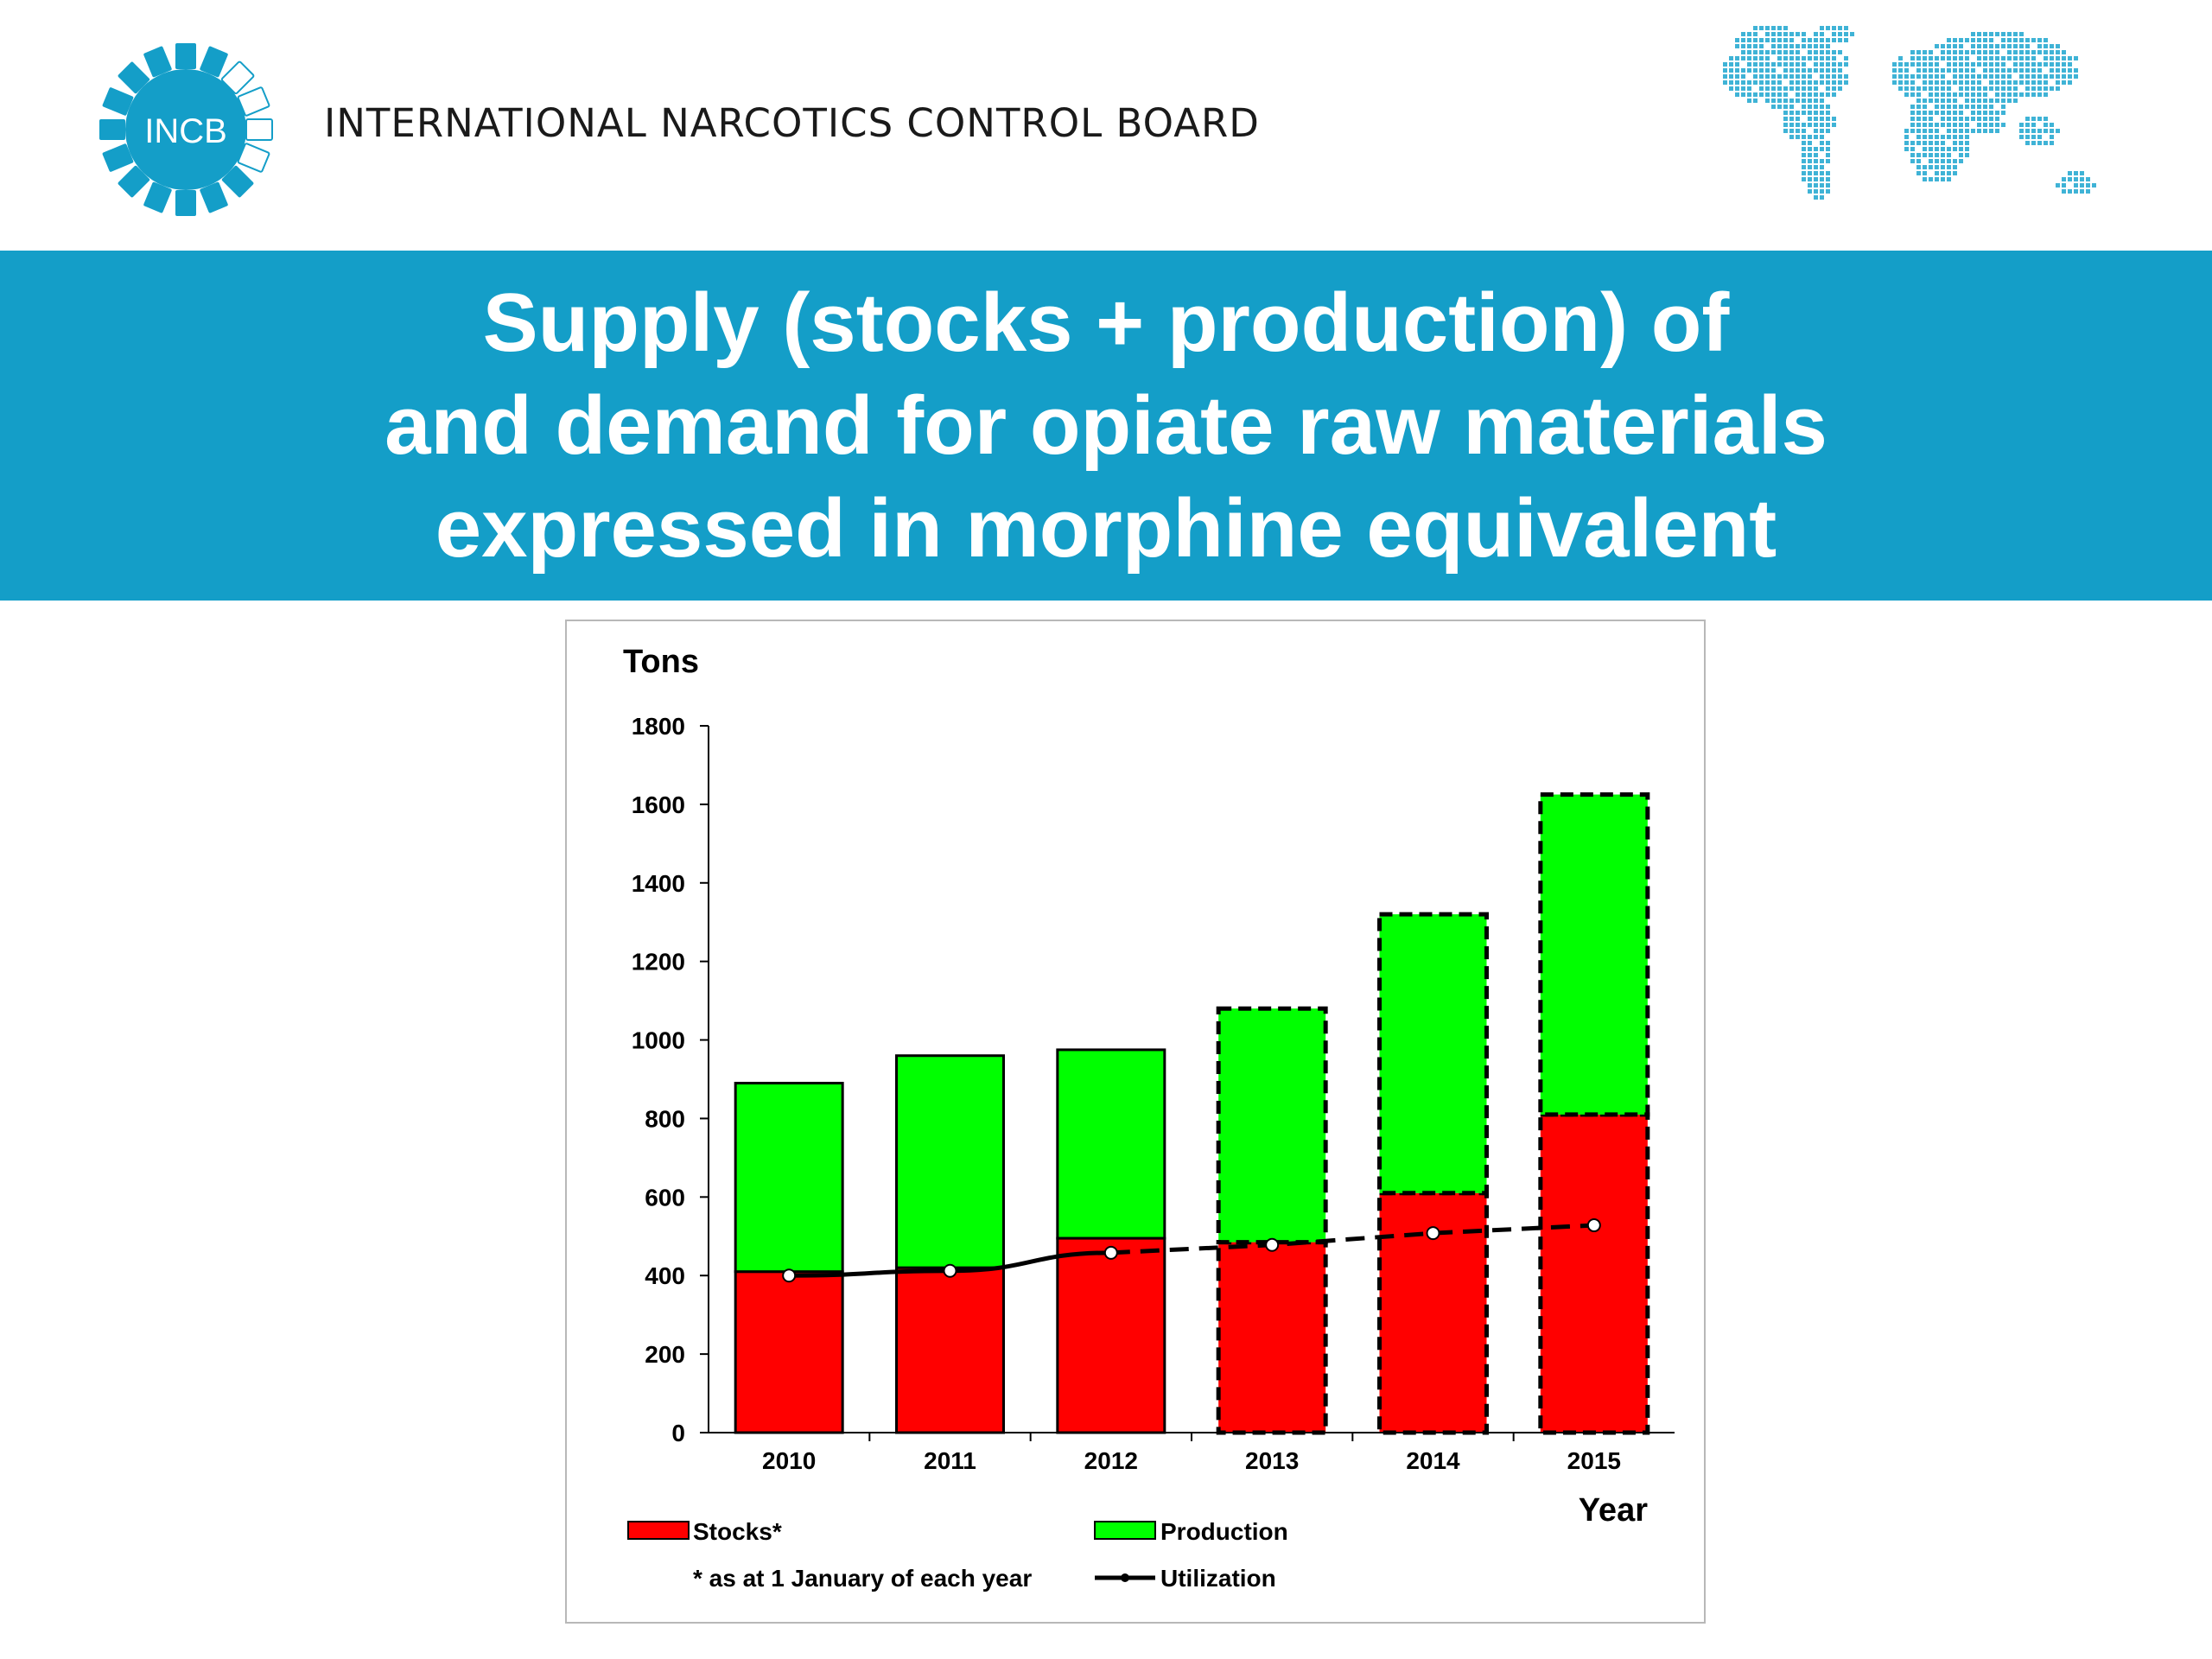  What do you see at coordinates (658, 963) in the screenshot?
I see `y-tick-label: 1200` at bounding box center [658, 963].